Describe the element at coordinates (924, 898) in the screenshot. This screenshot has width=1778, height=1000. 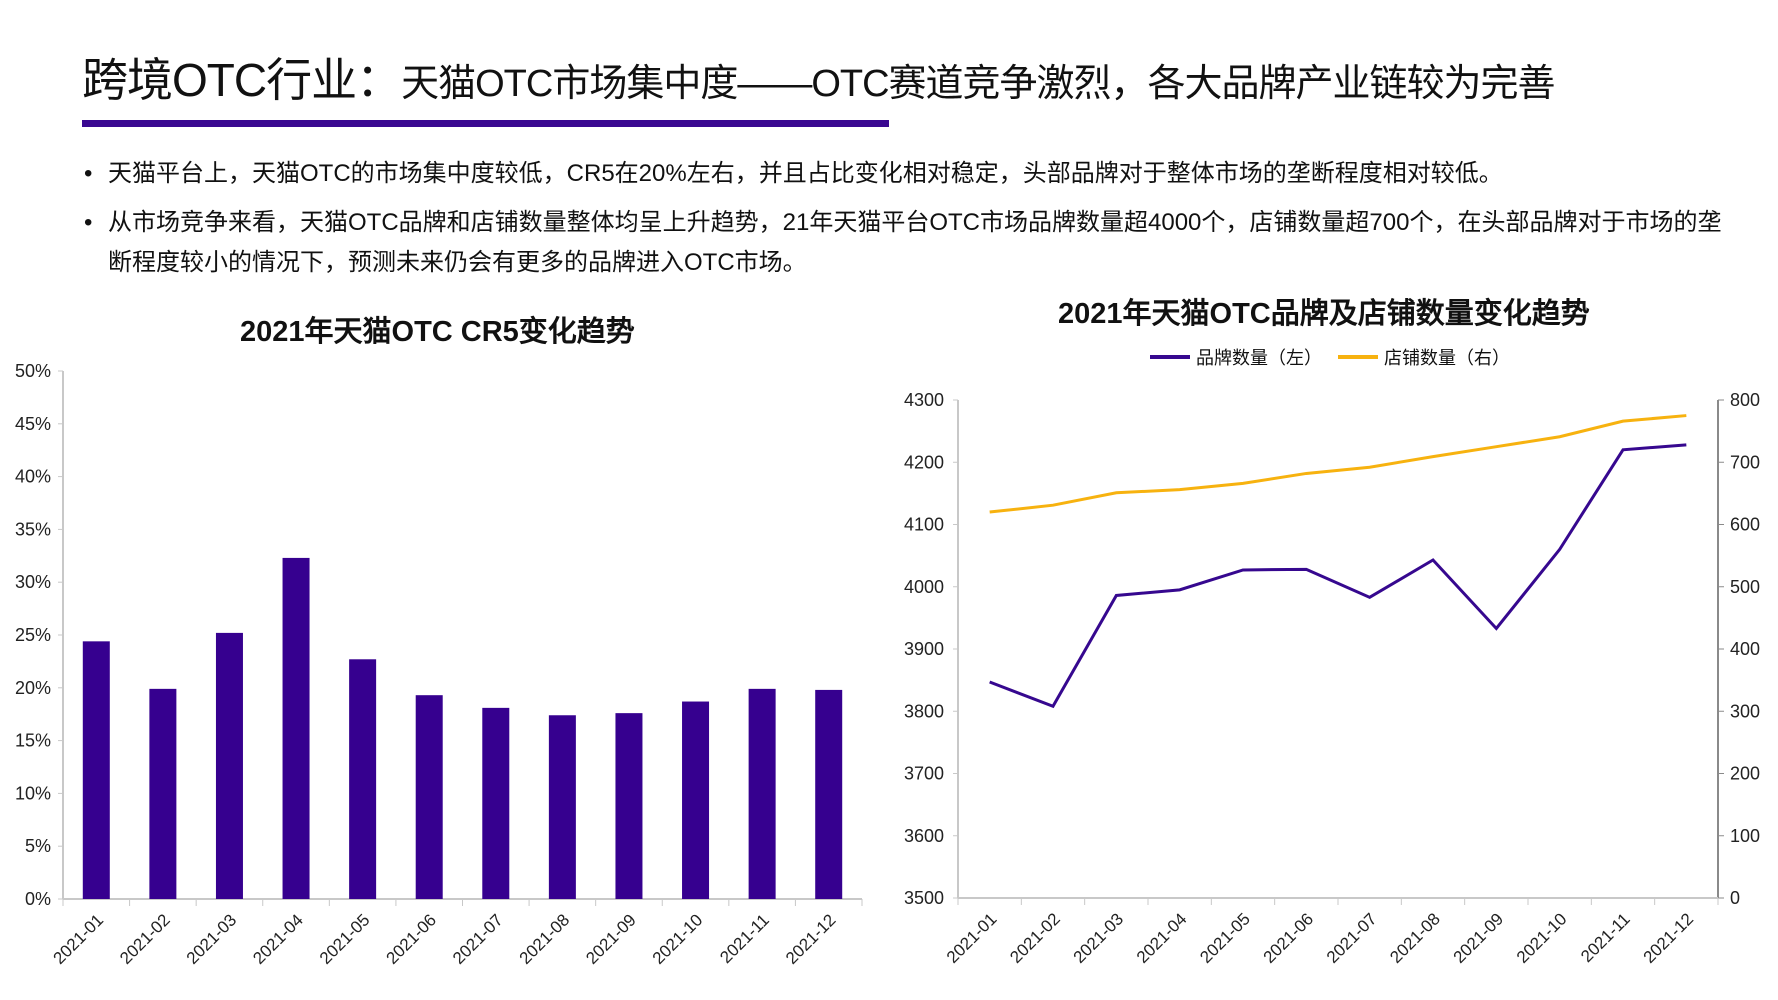
I see `left-y-tick-label: 3500` at that location.